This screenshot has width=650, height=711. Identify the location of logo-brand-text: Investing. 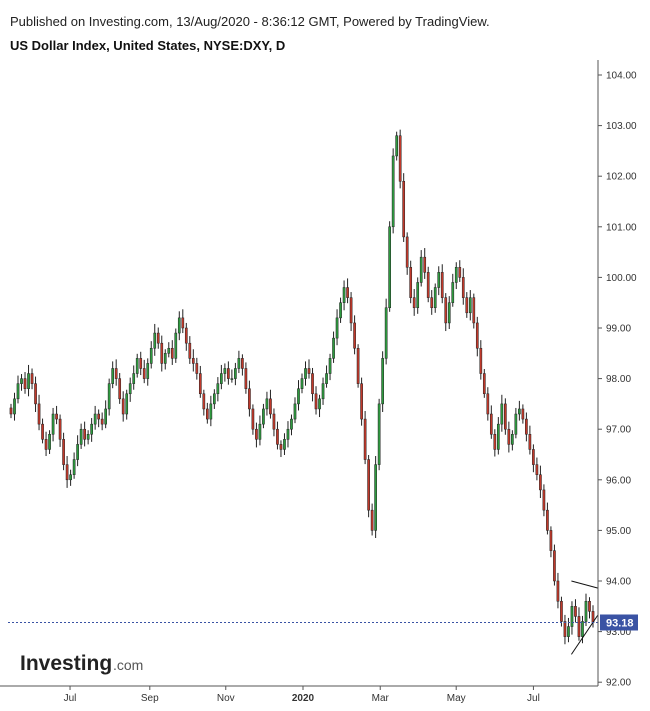
(66, 663).